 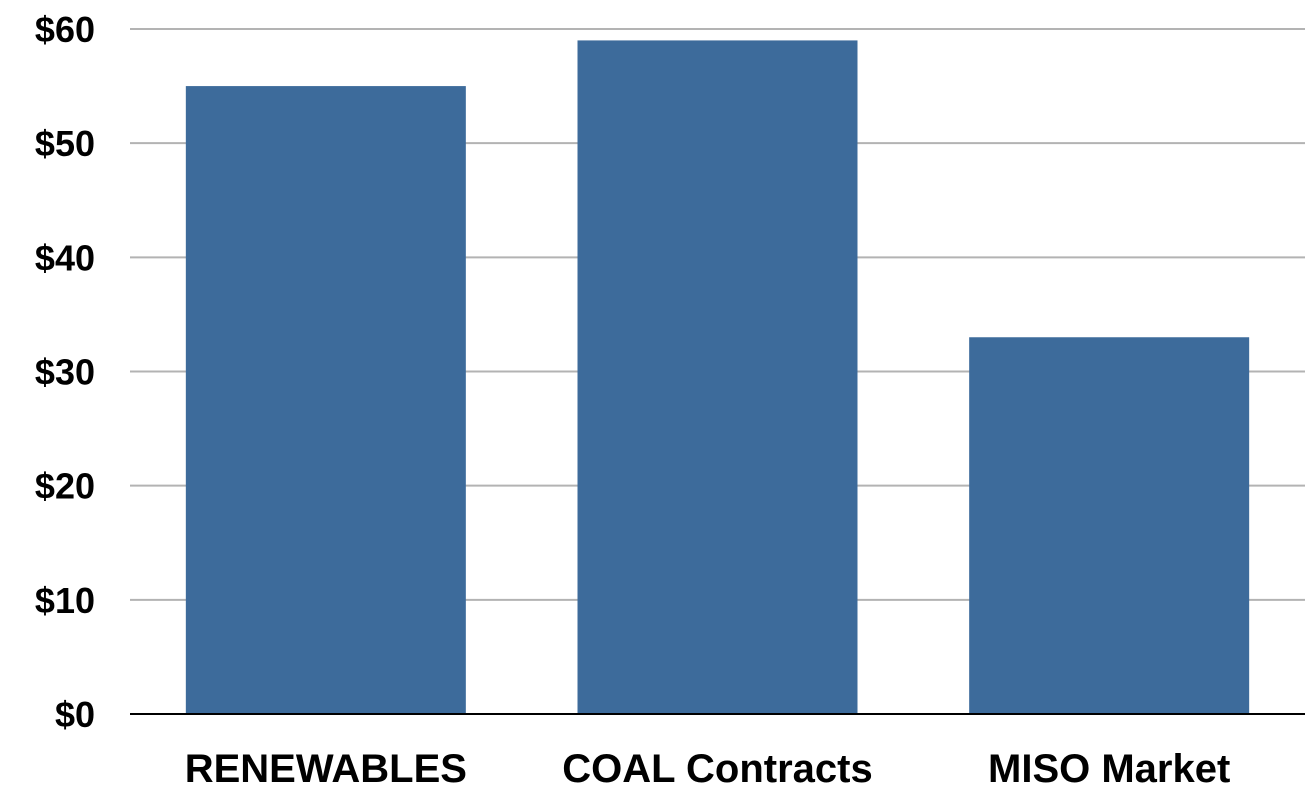 I want to click on y-tick-labels: $0 $10 $20 $30 $40 $50 $60, so click(x=65, y=372).